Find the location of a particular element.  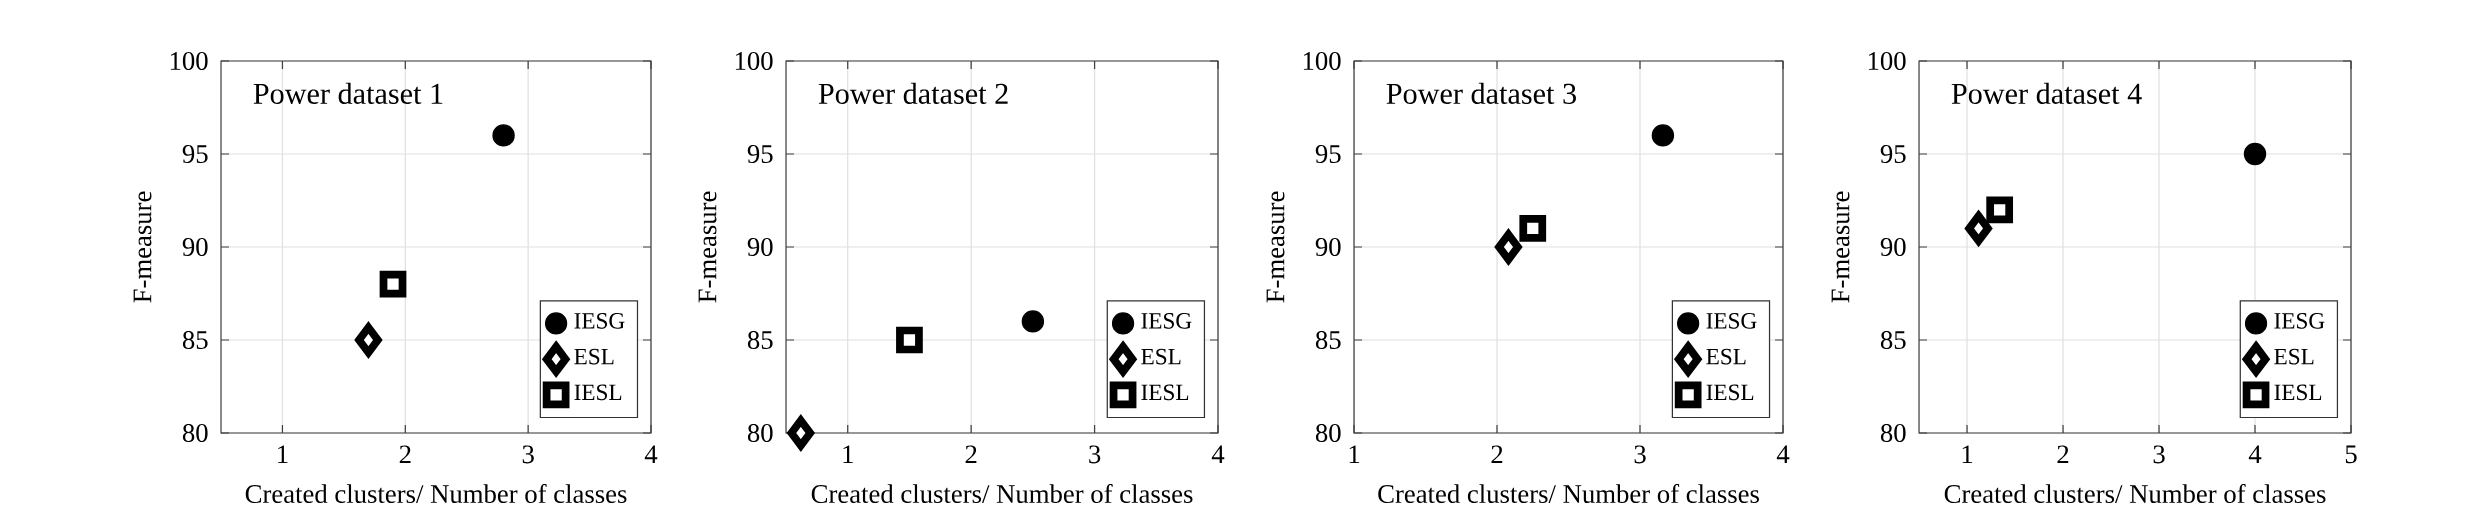

text: Power dataset 1 is located at coordinates (348, 93).